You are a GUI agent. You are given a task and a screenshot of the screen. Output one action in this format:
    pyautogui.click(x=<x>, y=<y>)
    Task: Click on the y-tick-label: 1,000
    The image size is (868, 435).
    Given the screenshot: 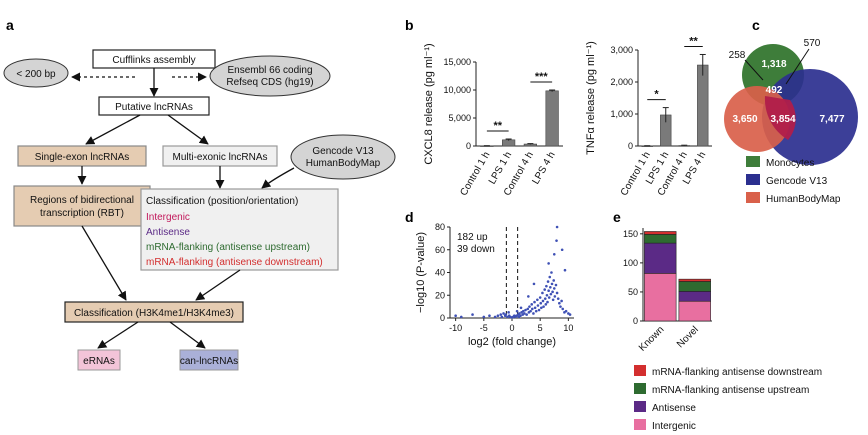 What is the action you would take?
    pyautogui.click(x=621, y=114)
    